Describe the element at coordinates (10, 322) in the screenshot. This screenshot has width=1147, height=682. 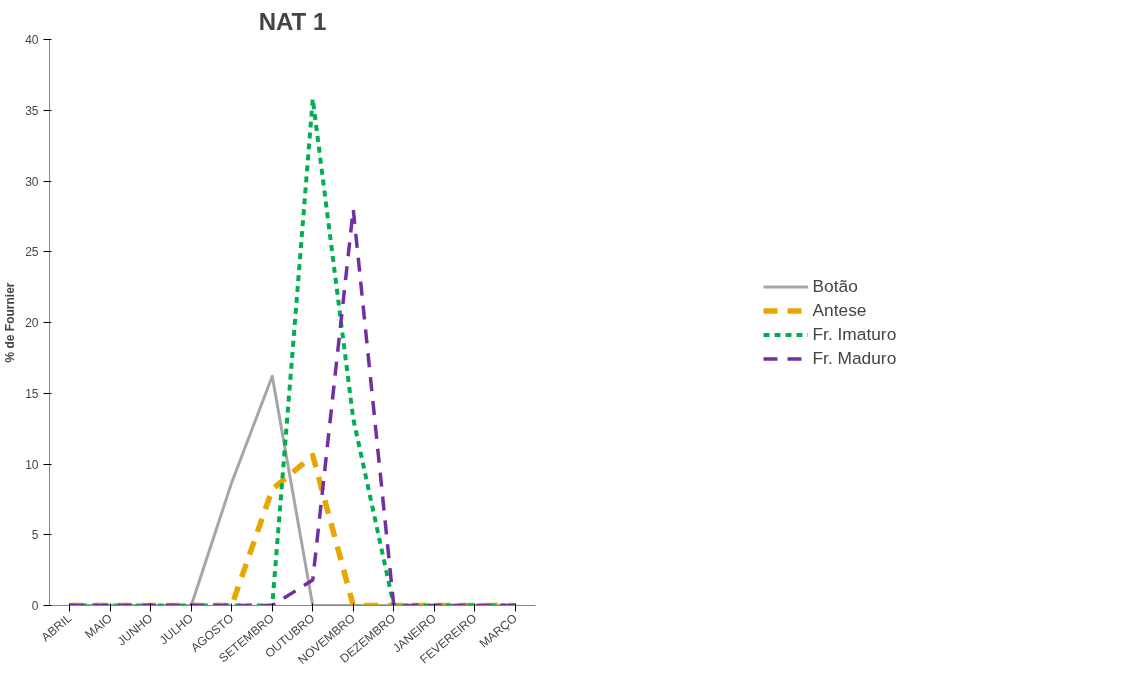
I see `y-axis-title: % de Fournier` at that location.